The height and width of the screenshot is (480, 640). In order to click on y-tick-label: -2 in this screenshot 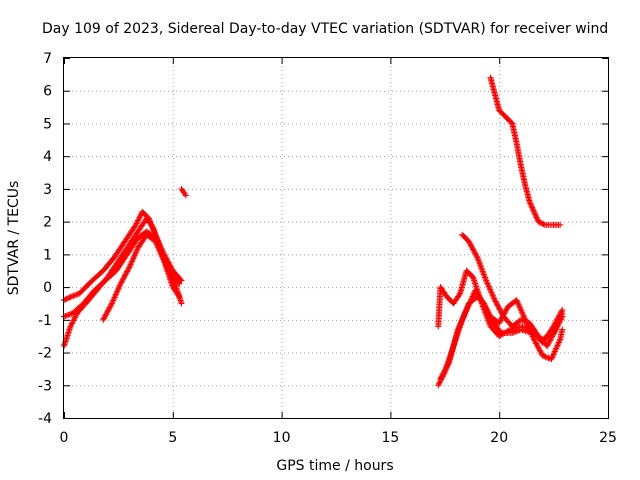, I will do `click(45, 354)`.